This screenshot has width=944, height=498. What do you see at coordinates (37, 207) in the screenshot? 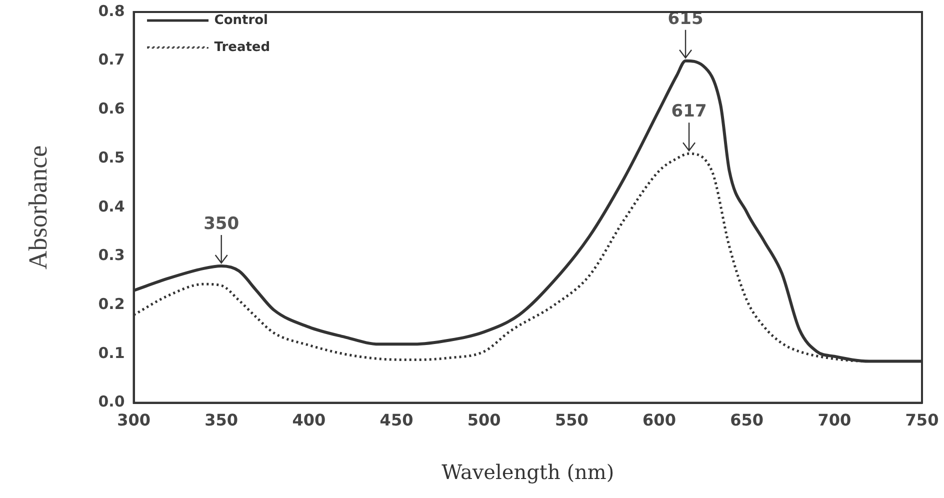
I see `y-axis-title: Absorbance` at bounding box center [37, 207].